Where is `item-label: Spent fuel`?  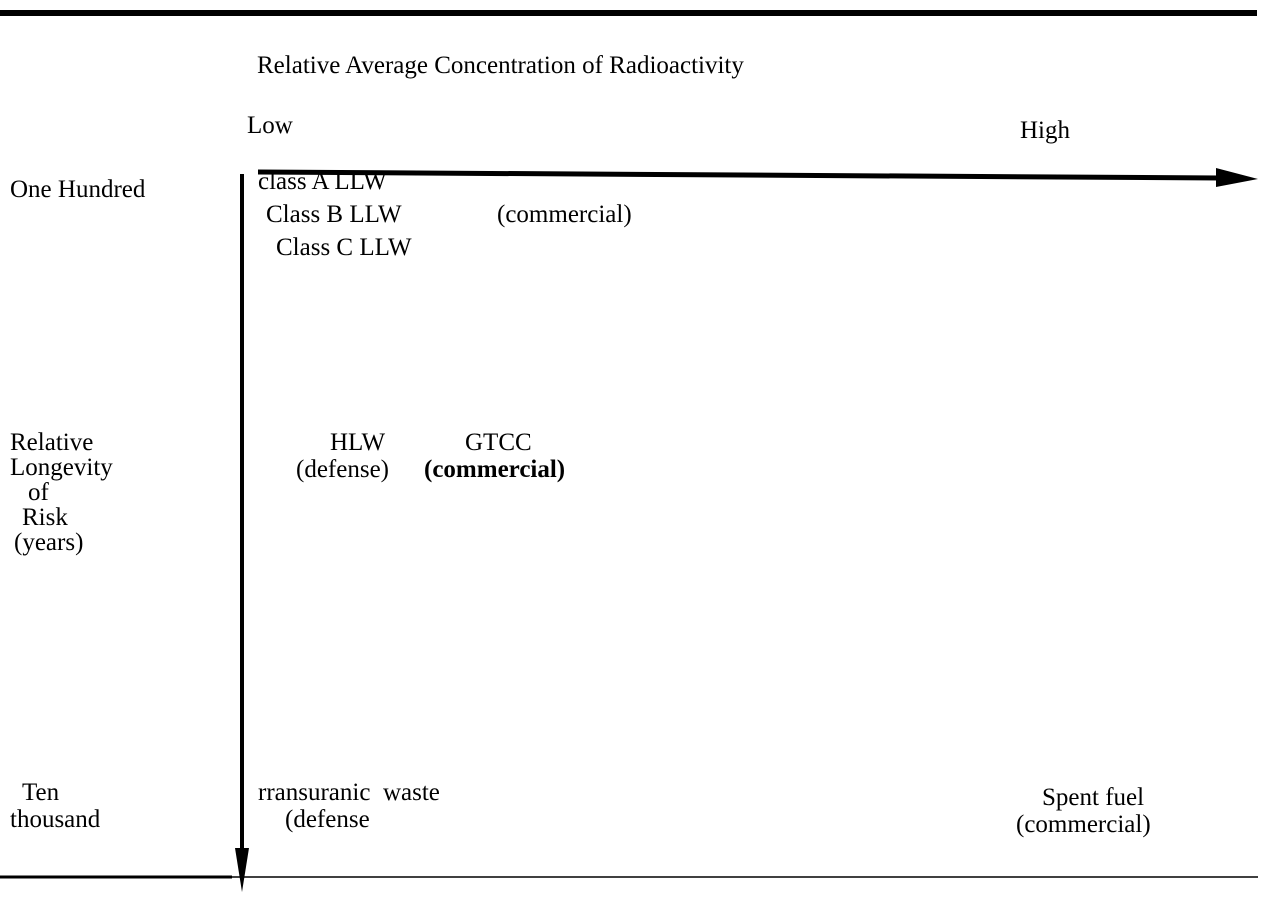 item-label: Spent fuel is located at coordinates (1093, 797).